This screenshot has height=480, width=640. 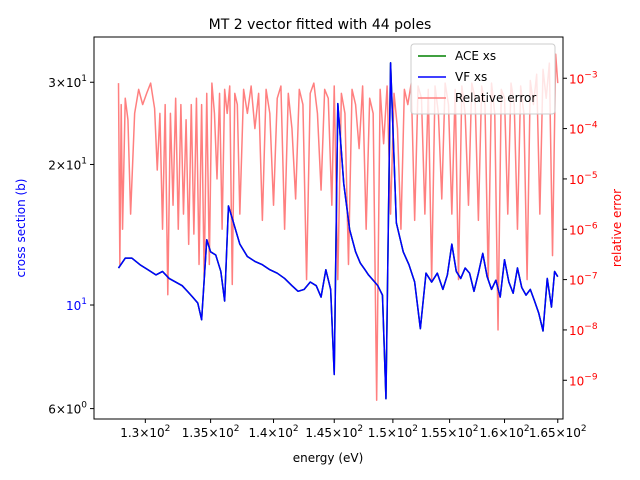 I want to click on x-tick-label: 1.3×102, so click(x=145, y=432).